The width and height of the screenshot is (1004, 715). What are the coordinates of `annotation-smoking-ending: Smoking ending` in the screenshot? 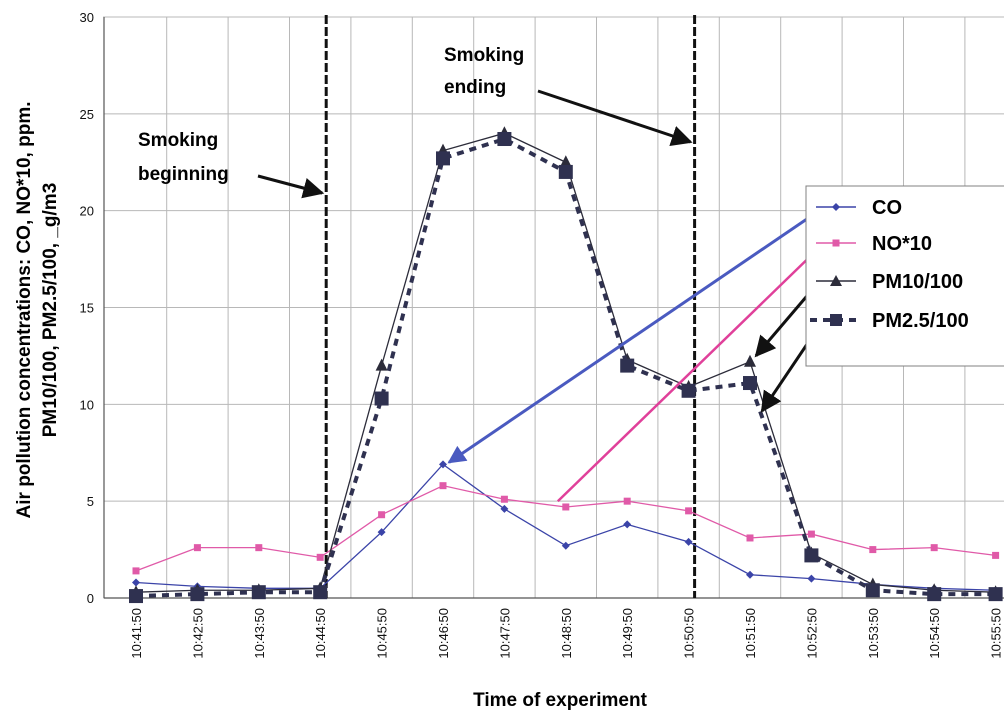 It's located at (484, 71).